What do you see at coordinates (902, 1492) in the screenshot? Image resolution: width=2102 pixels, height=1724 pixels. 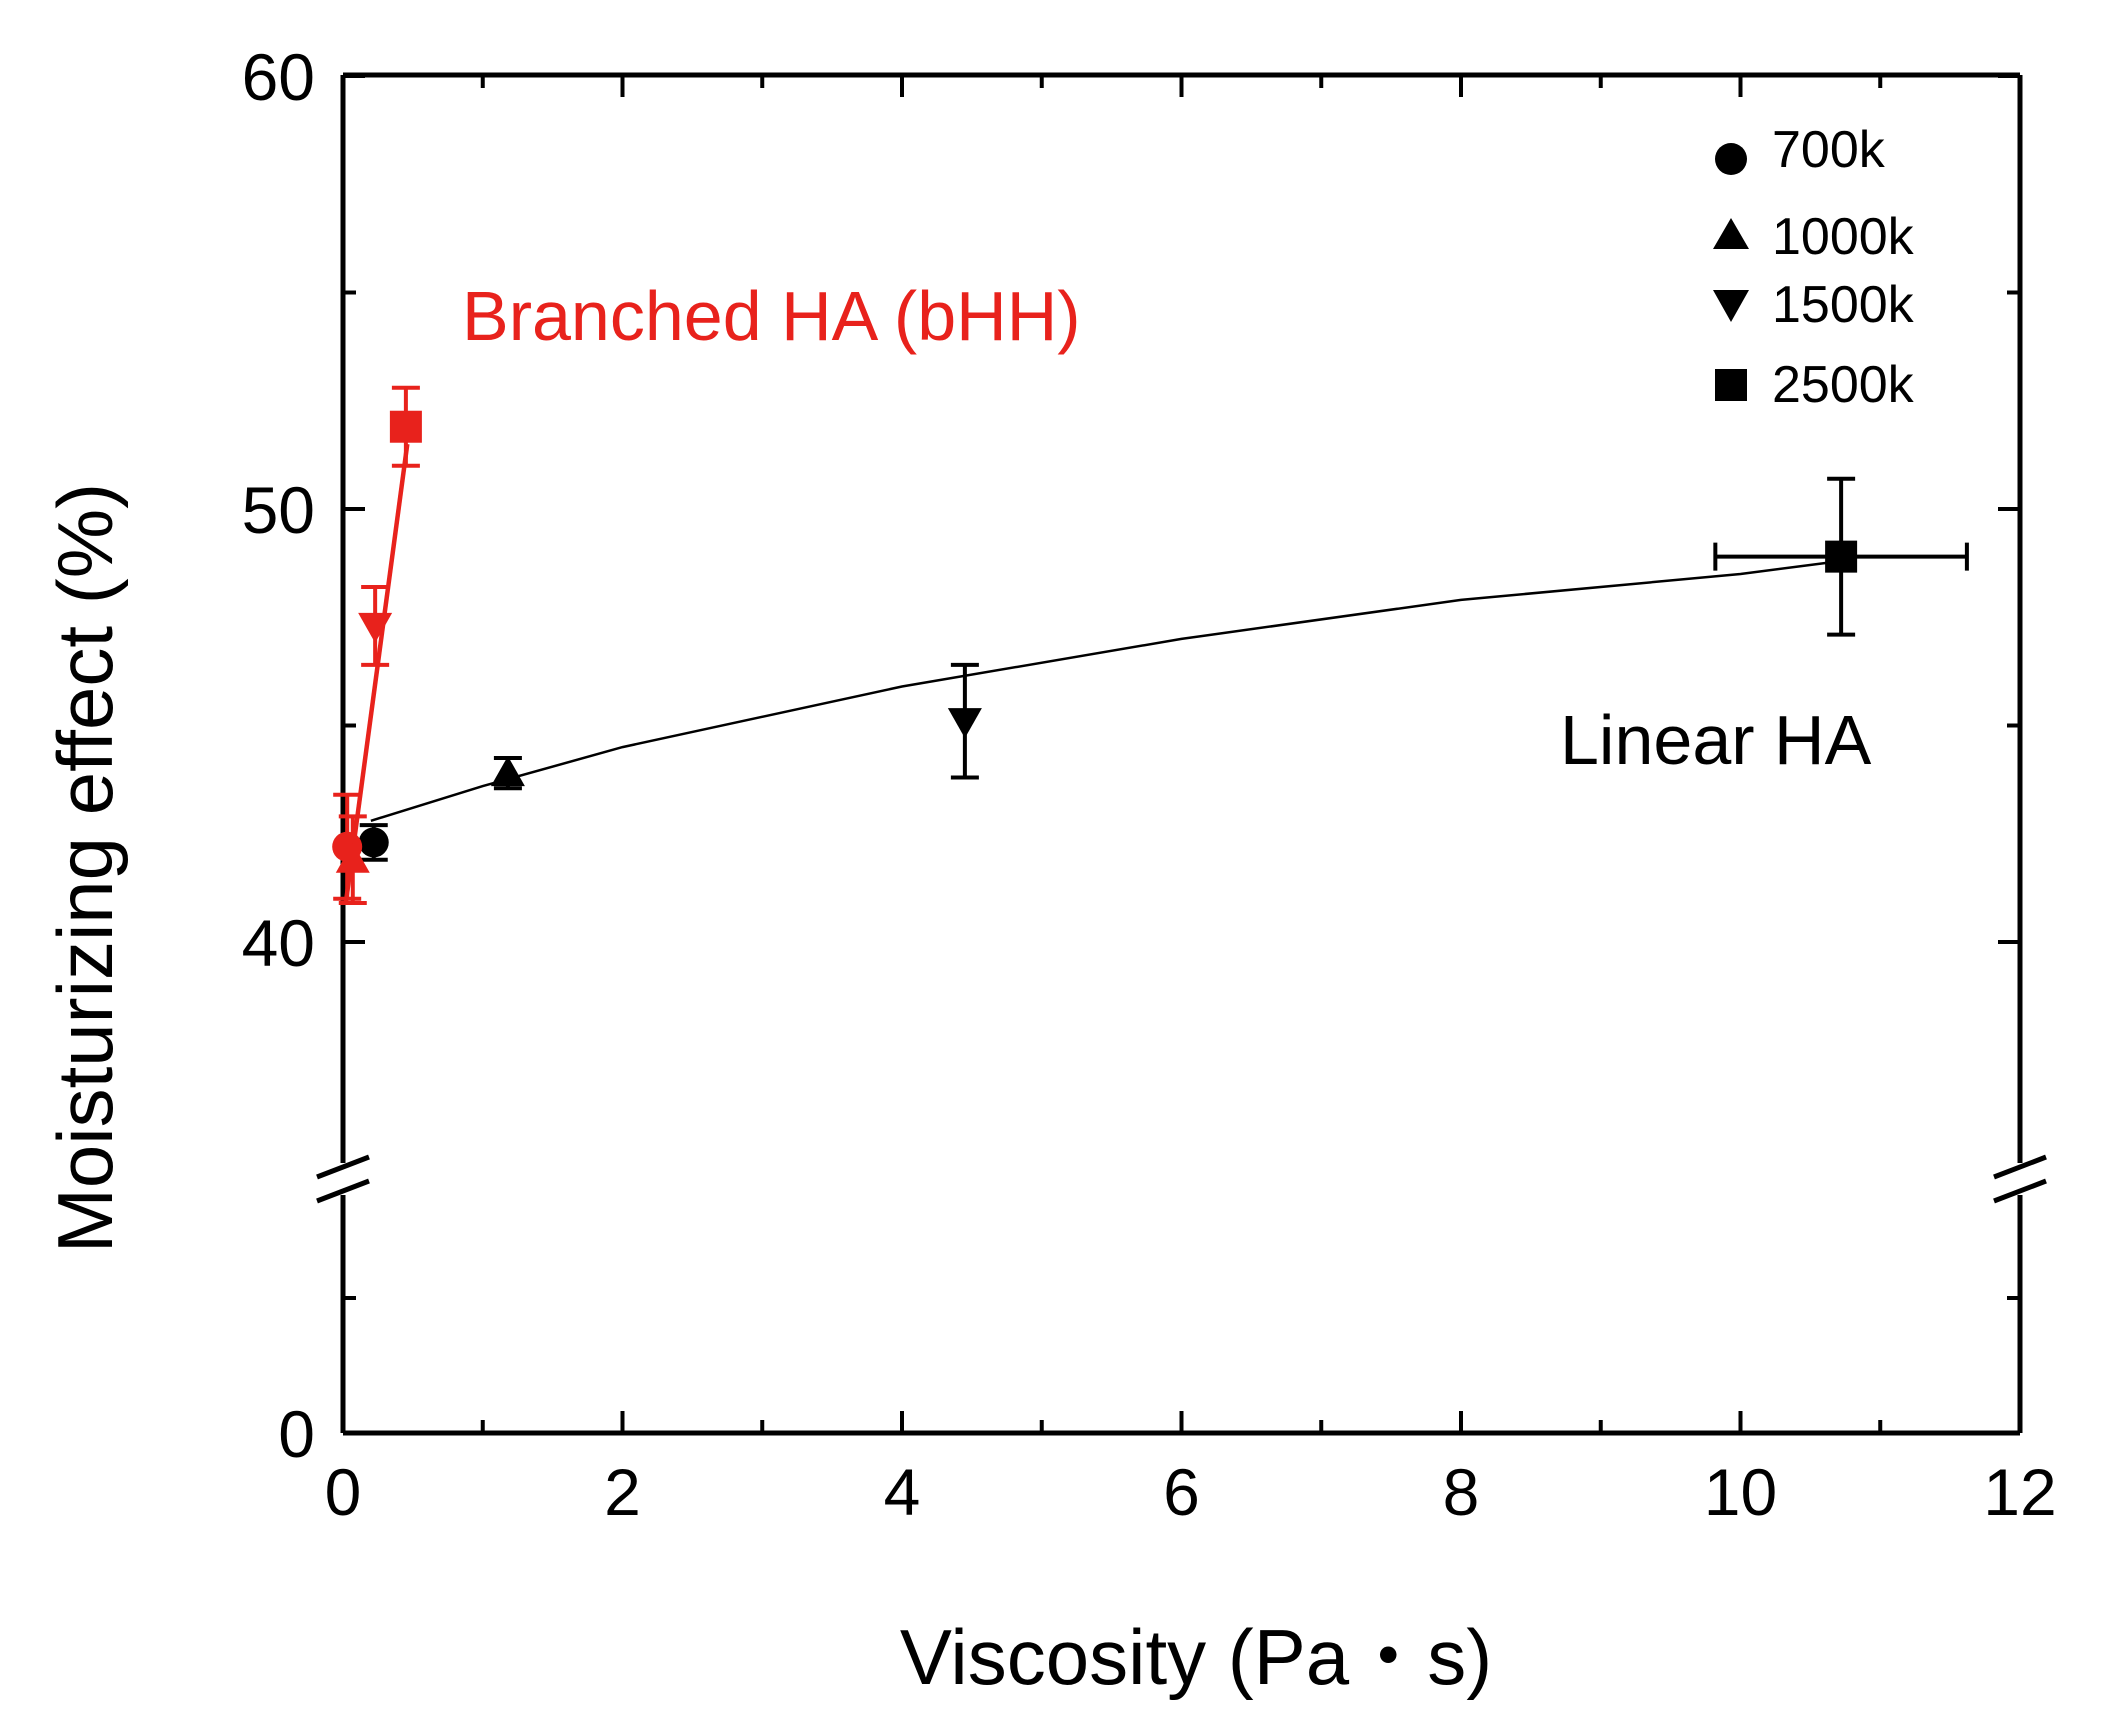 I see `x-tick-label: 4` at bounding box center [902, 1492].